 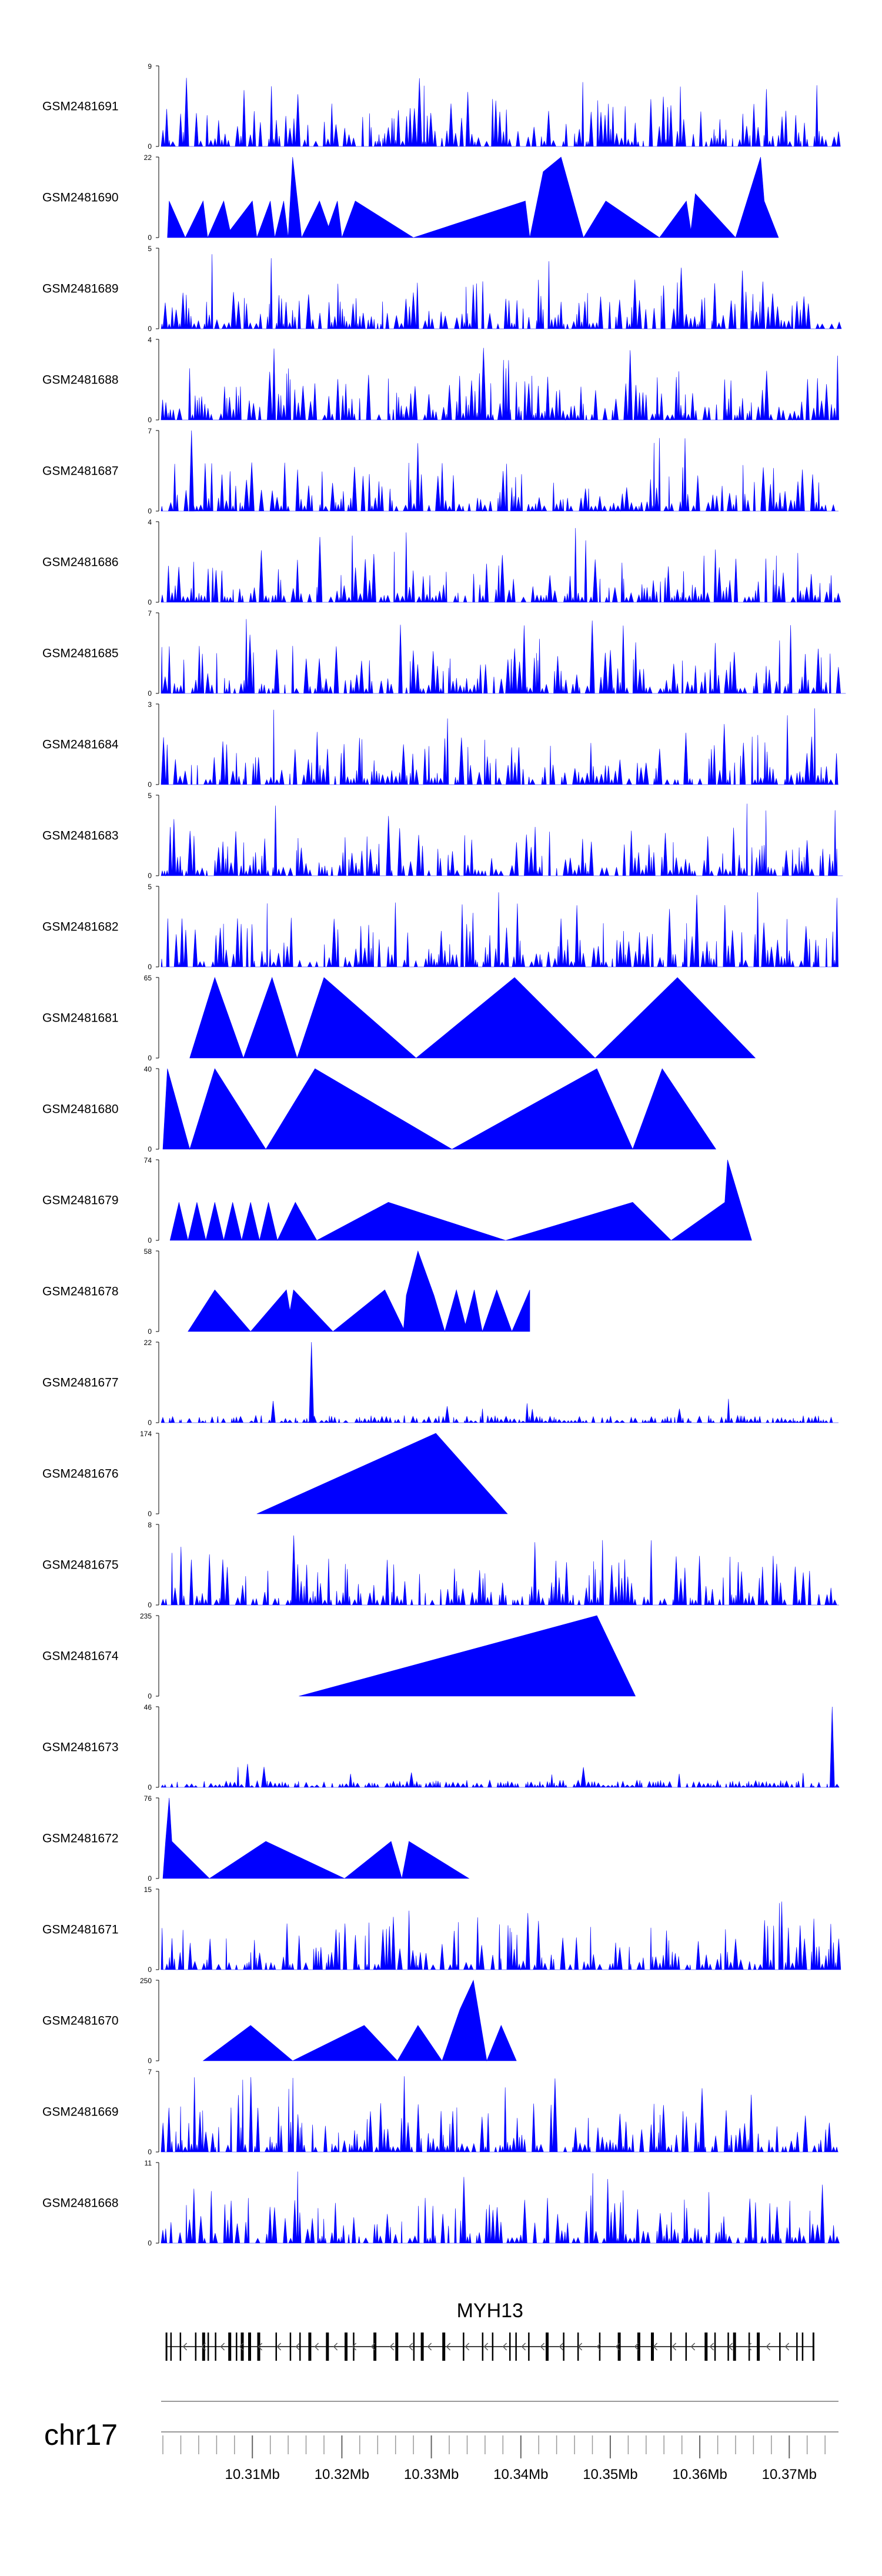 What do you see at coordinates (520, 2474) in the screenshot?
I see `axis-tick-label: 10.34Mb` at bounding box center [520, 2474].